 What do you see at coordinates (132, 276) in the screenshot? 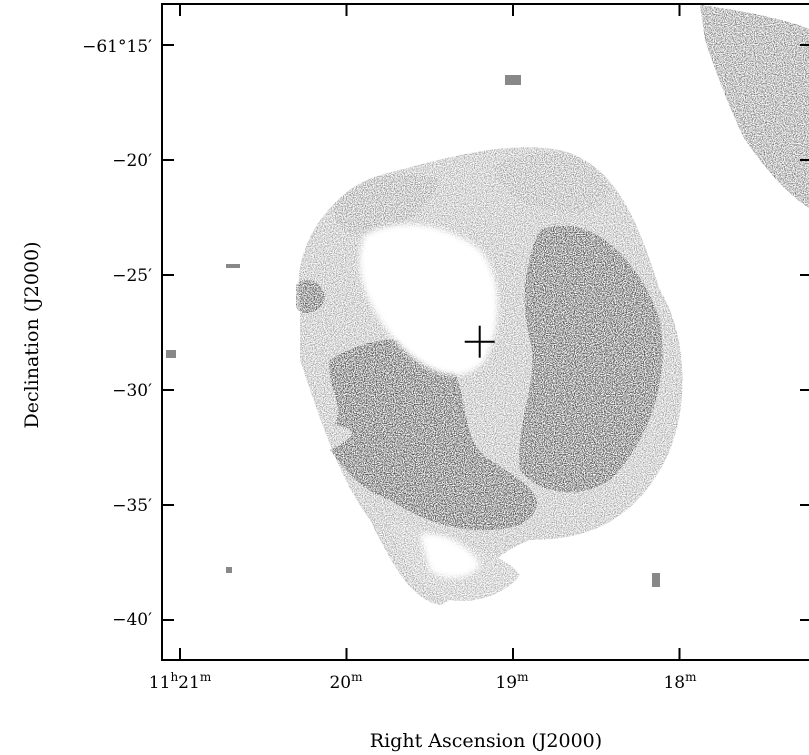
I see `dec-label-2: −25′` at bounding box center [132, 276].